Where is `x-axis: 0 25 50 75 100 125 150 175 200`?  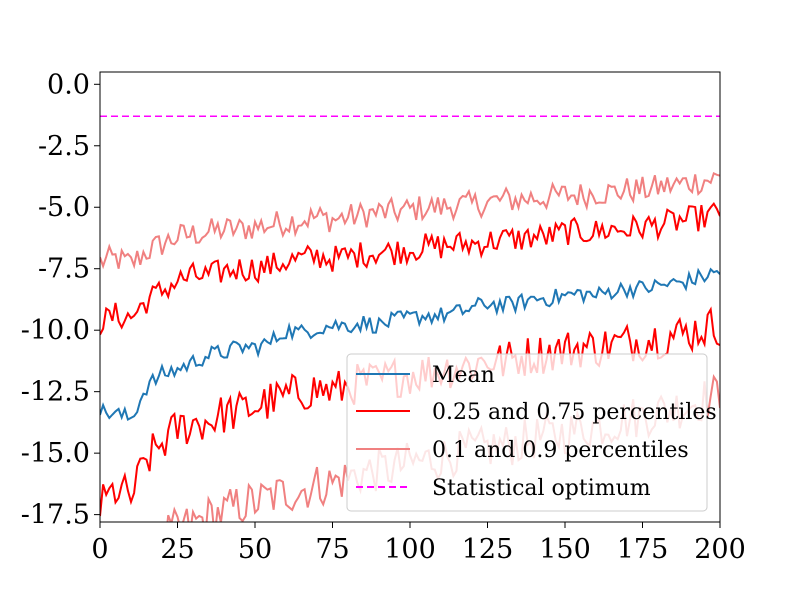 x-axis: 0 25 50 75 100 125 150 175 200 is located at coordinates (418, 543).